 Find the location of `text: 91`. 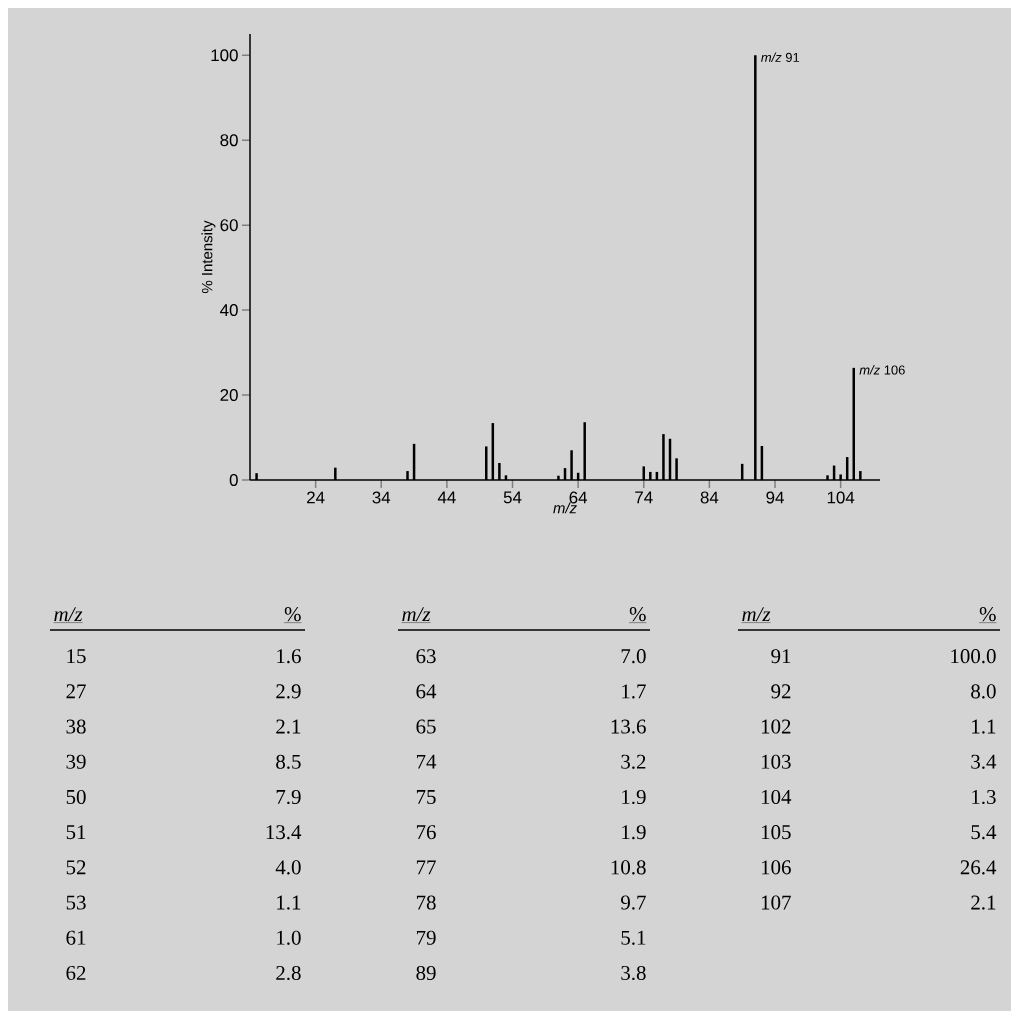

text: 91 is located at coordinates (781, 656).